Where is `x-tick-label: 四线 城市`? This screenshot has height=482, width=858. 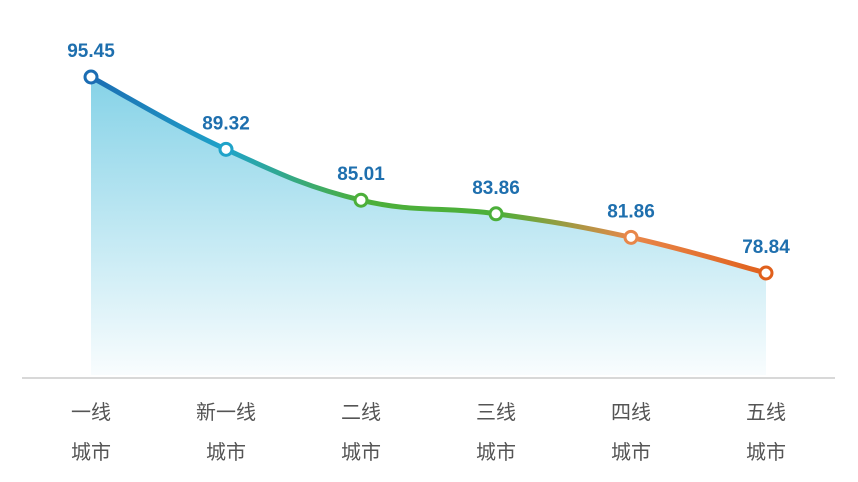 x-tick-label: 四线 城市 is located at coordinates (631, 433).